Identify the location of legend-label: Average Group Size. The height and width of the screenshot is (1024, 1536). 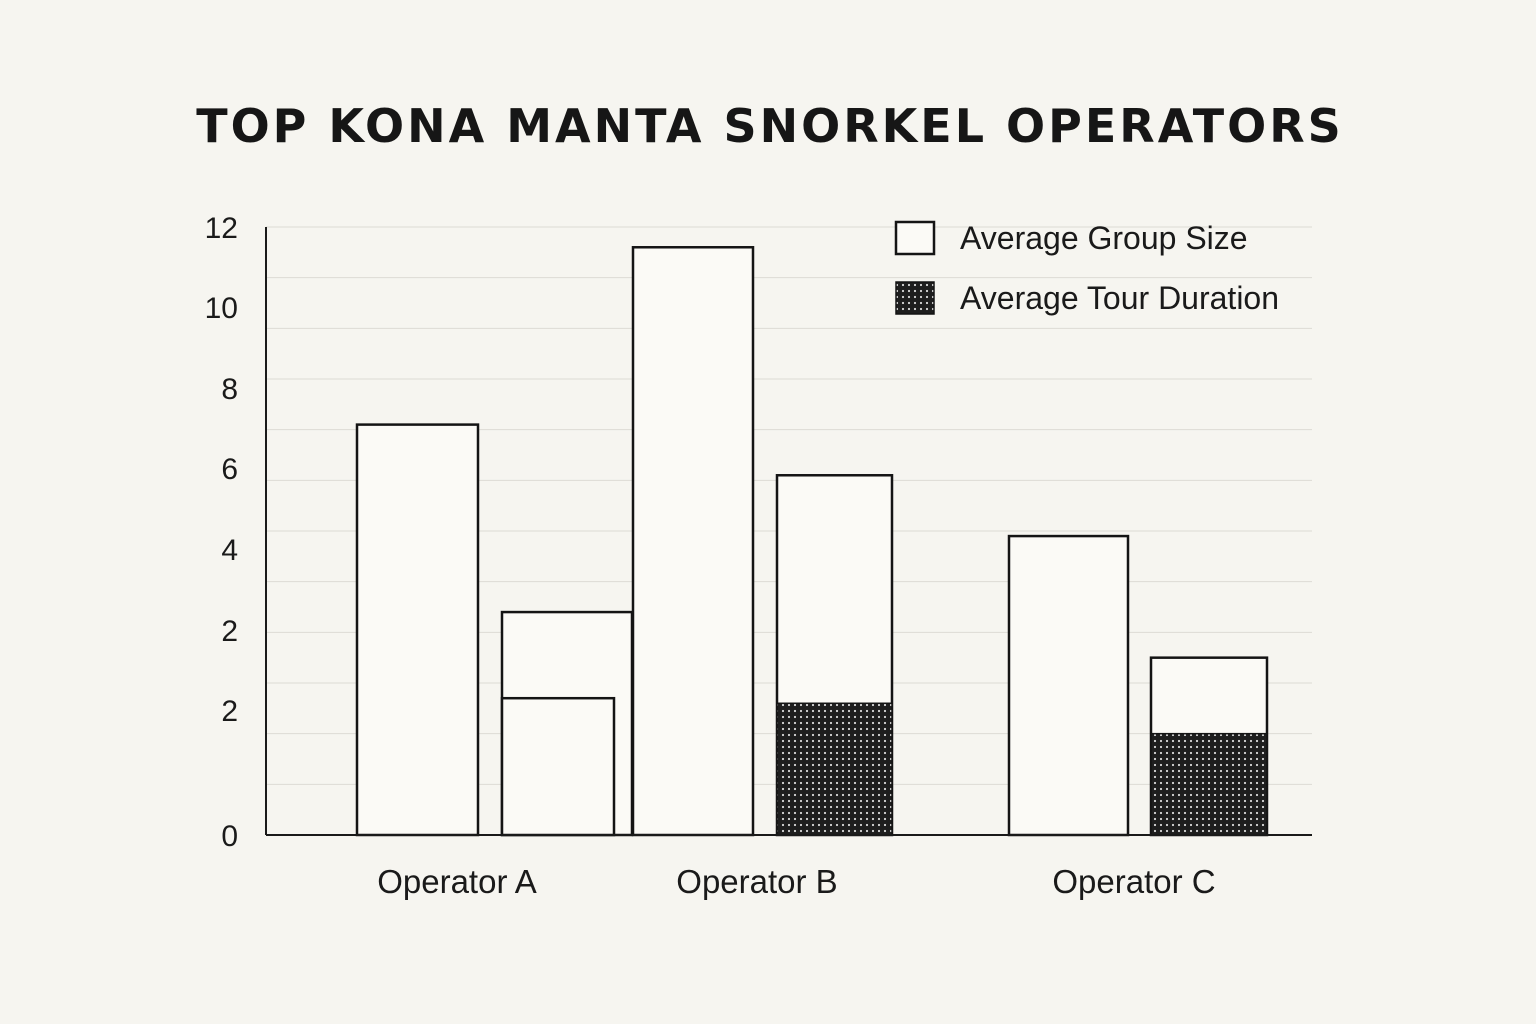
(1104, 238).